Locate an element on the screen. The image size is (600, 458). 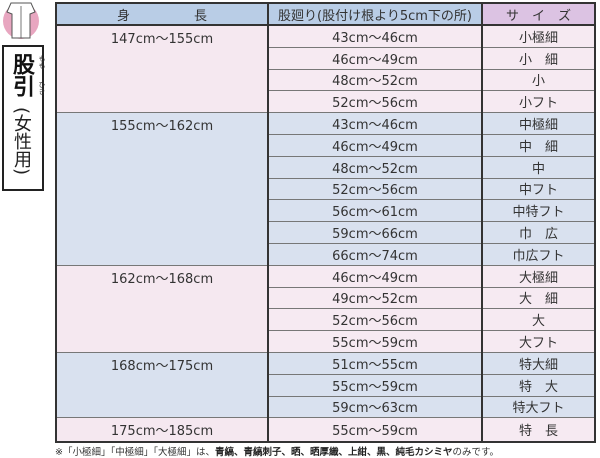
size-cell: 特大フト is located at coordinates (538, 407).